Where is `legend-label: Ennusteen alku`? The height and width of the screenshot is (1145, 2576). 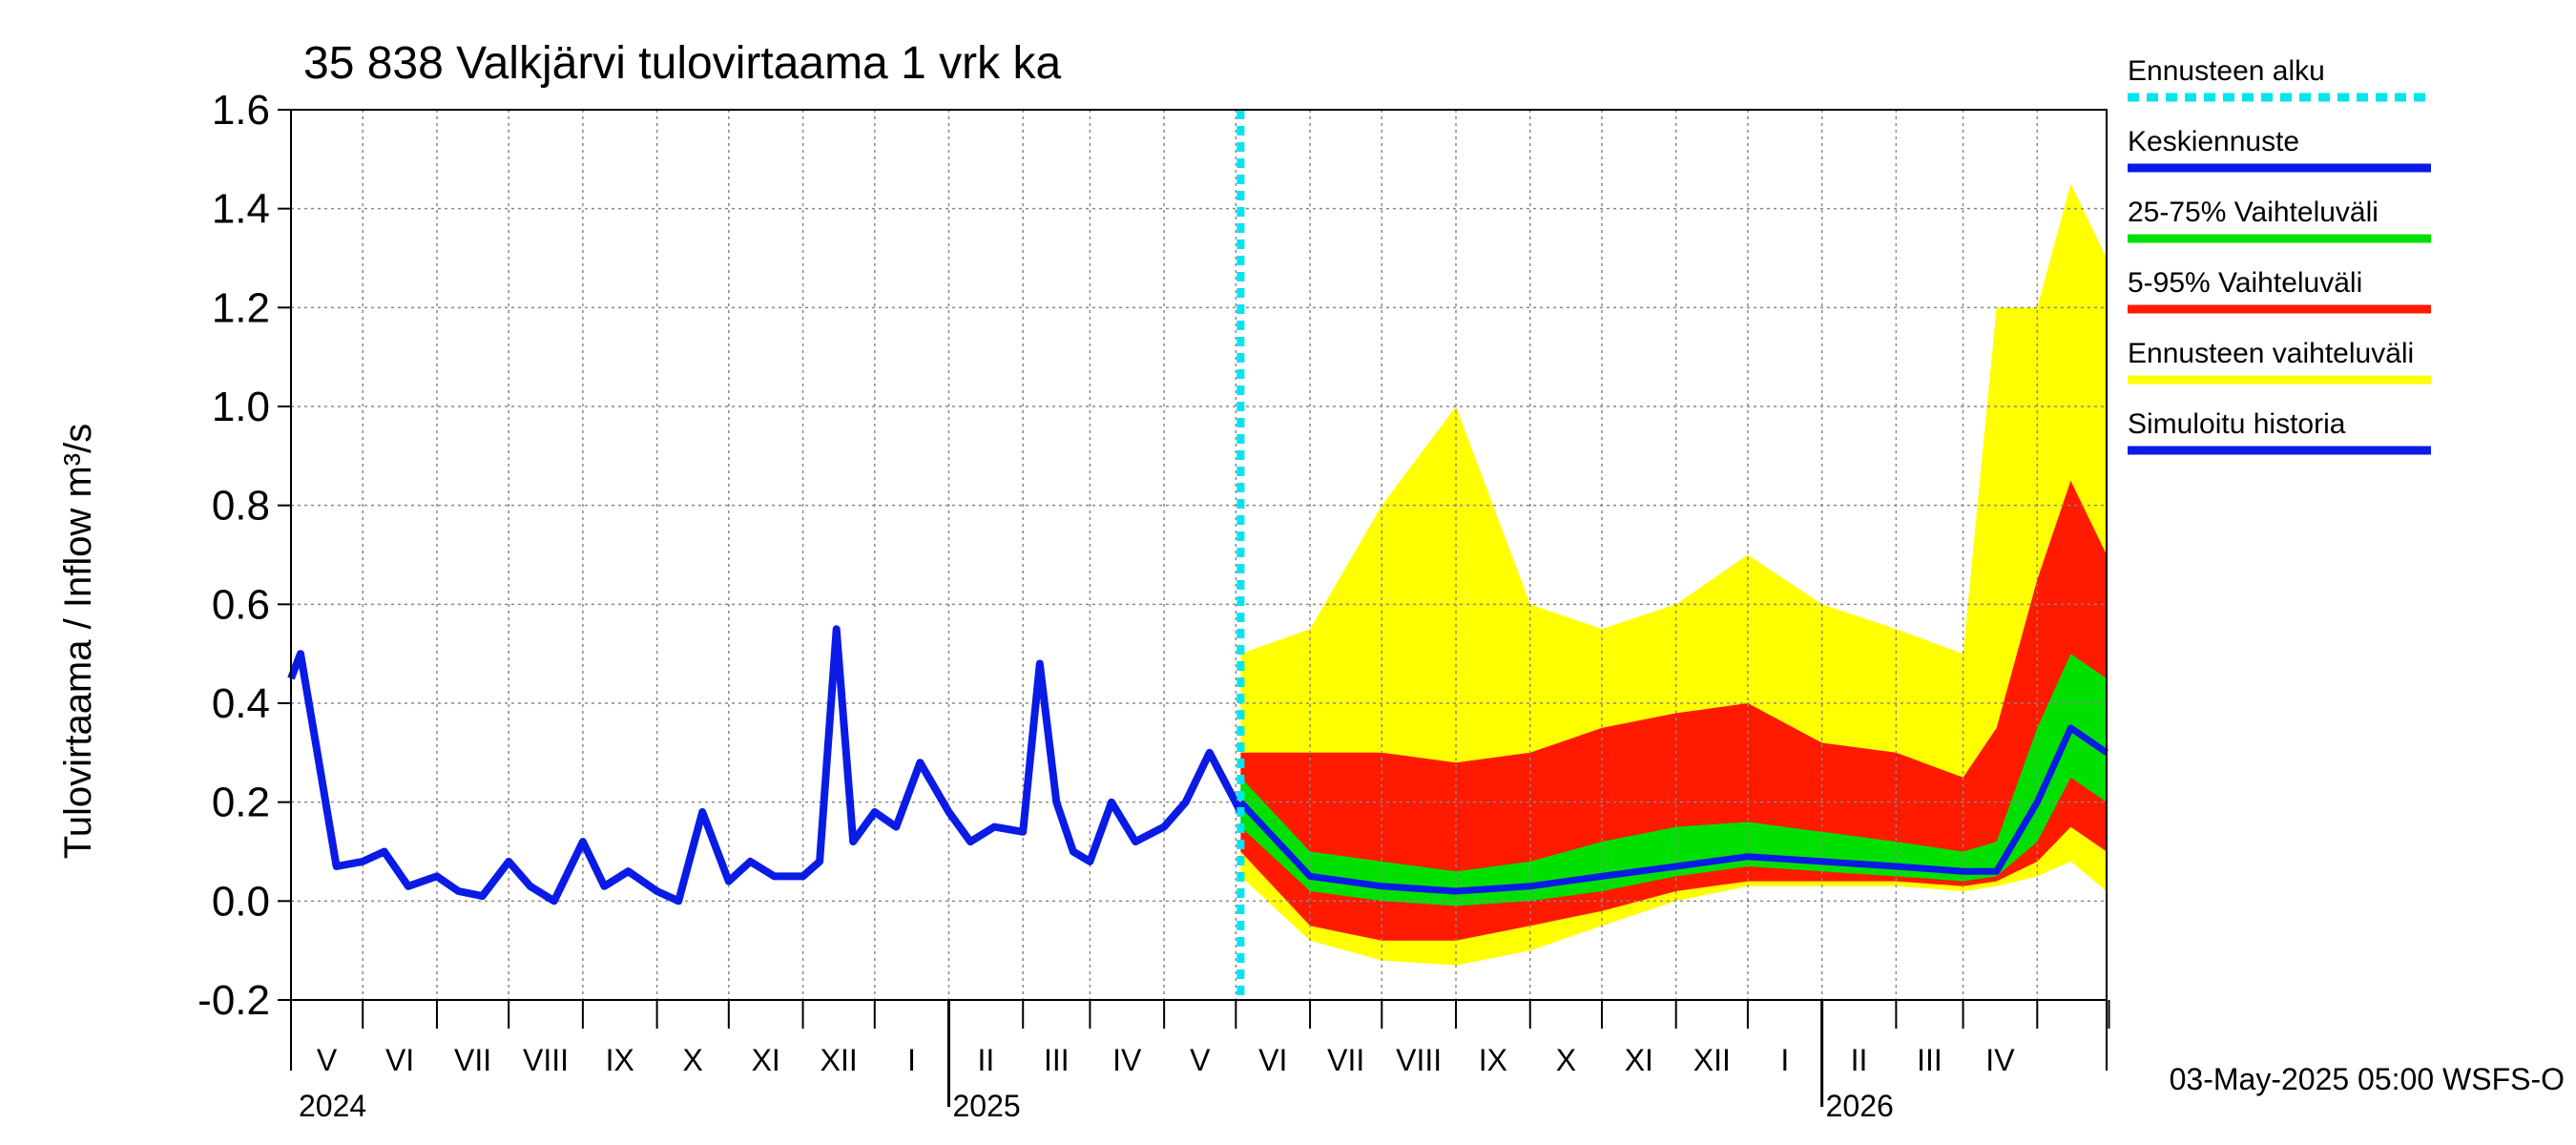 legend-label: Ennusteen alku is located at coordinates (2226, 71).